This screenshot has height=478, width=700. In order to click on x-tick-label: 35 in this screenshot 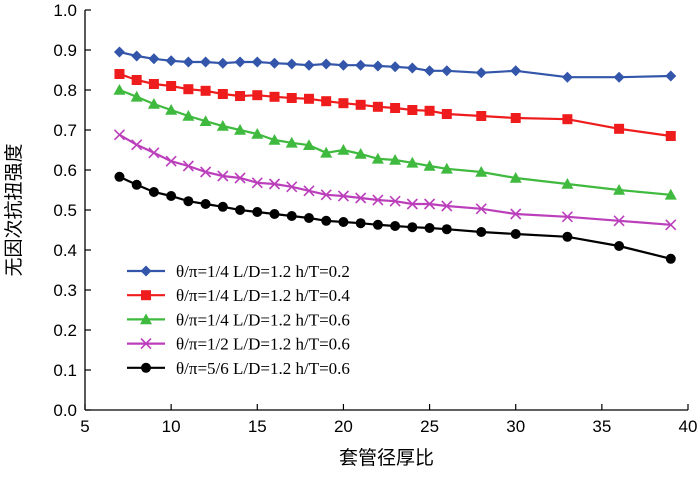, I will do `click(601, 426)`.